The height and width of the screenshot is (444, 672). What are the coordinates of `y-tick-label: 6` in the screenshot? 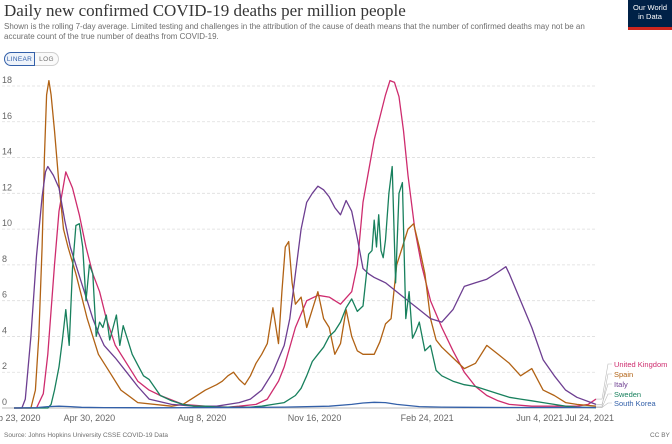 It's located at (4, 295).